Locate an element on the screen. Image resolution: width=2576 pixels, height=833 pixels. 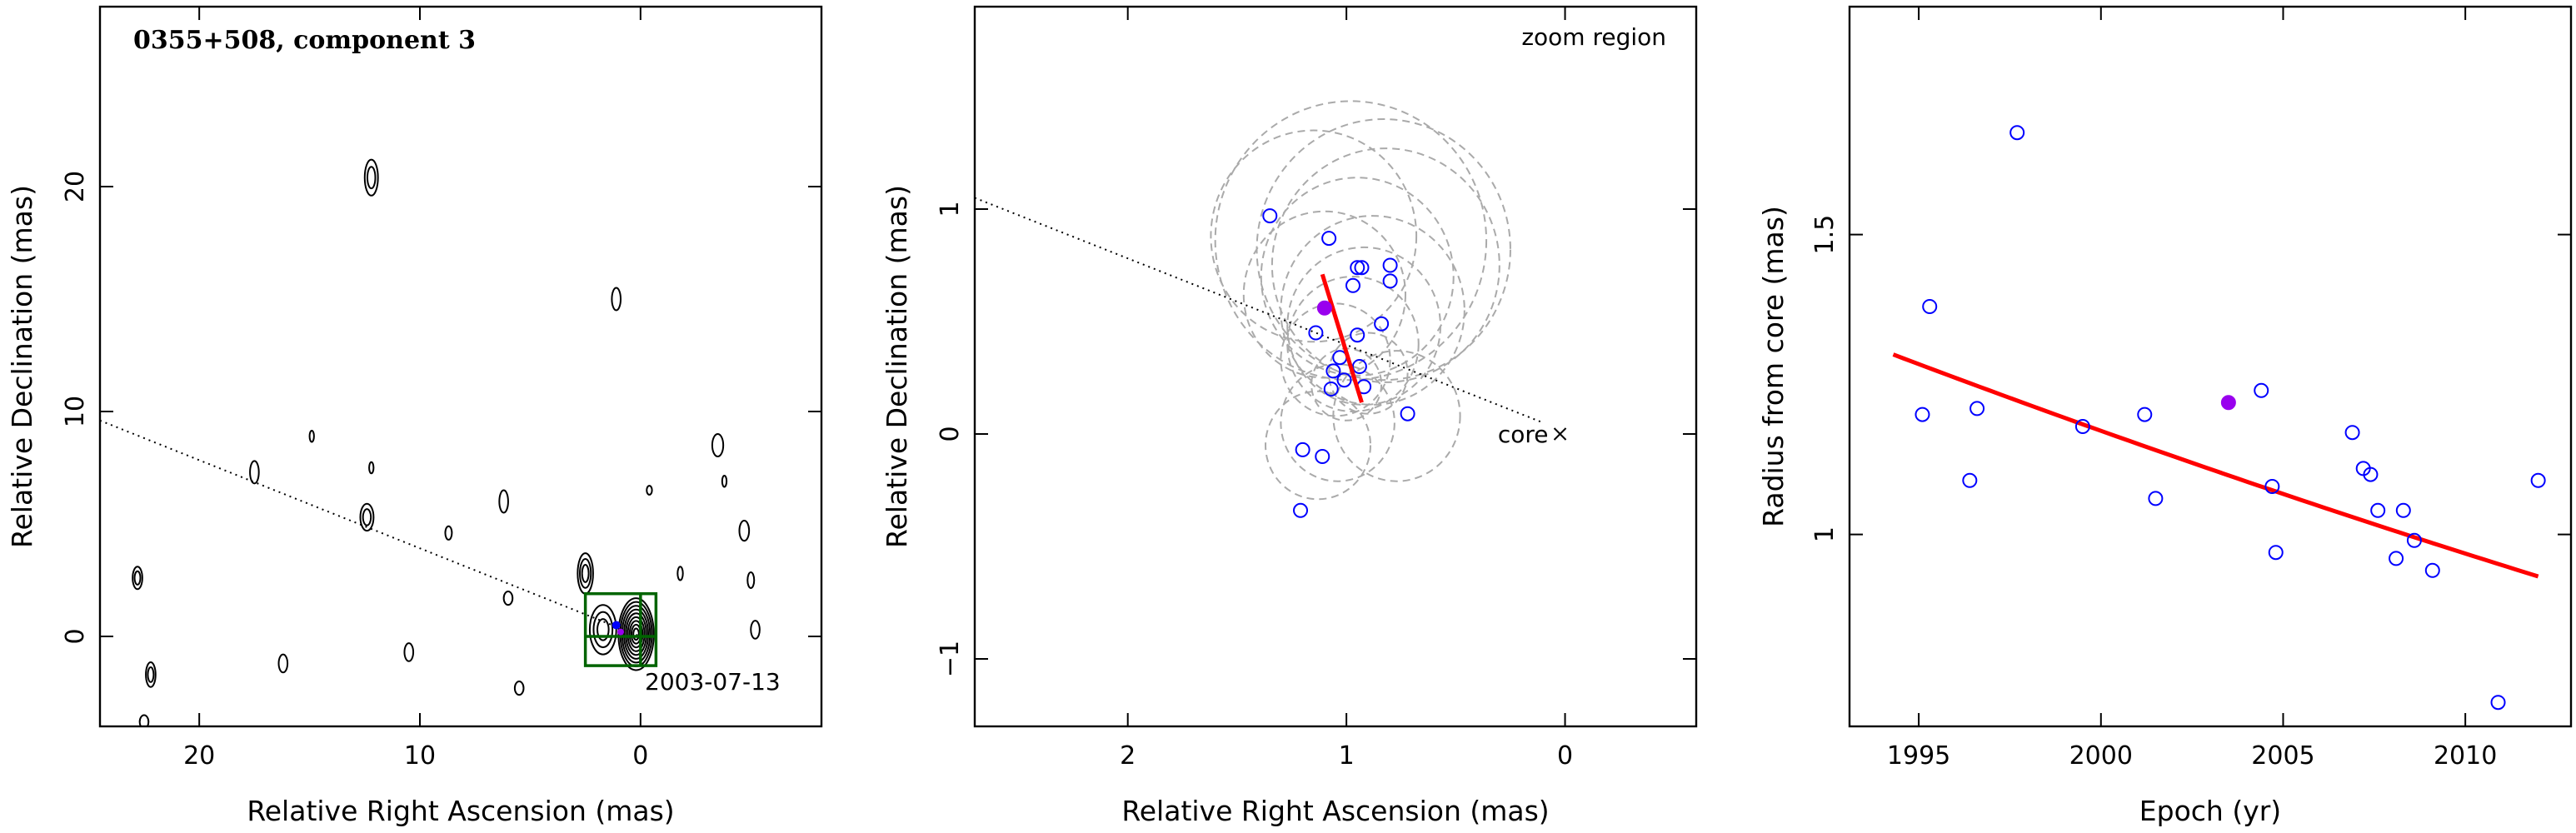
radius-epoch-y-label: Radius from core (mas) is located at coordinates (1773, 366).